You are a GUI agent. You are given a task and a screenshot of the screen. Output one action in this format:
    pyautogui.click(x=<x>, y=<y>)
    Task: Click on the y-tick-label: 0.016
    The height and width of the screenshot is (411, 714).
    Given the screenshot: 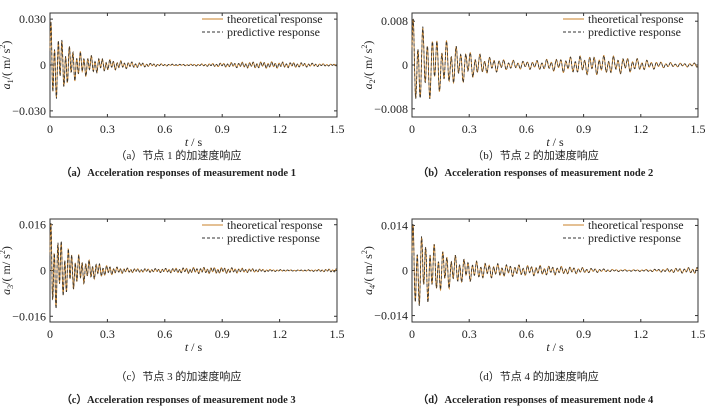 What is the action you would take?
    pyautogui.click(x=32, y=225)
    